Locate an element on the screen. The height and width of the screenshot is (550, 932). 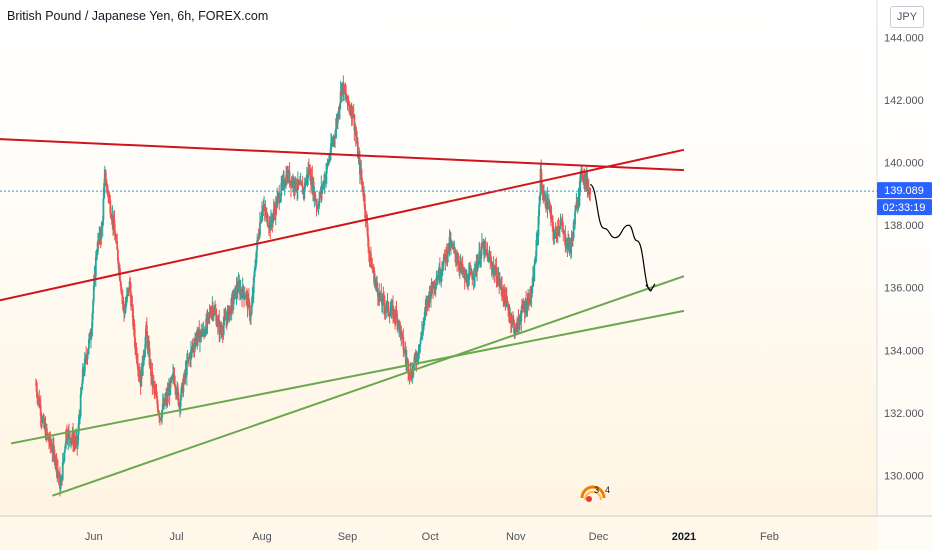
trendline-upper-resistance is located at coordinates (342, 155).